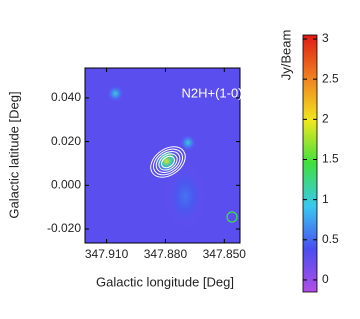 The height and width of the screenshot is (319, 360). What do you see at coordinates (64, 228) in the screenshot?
I see `y-tick-label: -0.020` at bounding box center [64, 228].